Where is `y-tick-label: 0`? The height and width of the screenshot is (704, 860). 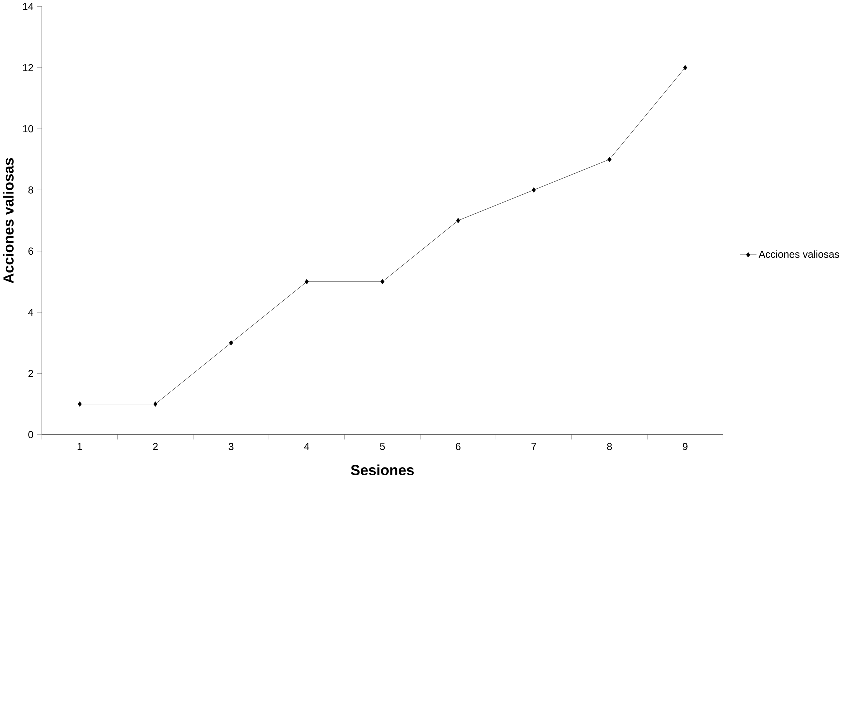 y-tick-label: 0 is located at coordinates (31, 434).